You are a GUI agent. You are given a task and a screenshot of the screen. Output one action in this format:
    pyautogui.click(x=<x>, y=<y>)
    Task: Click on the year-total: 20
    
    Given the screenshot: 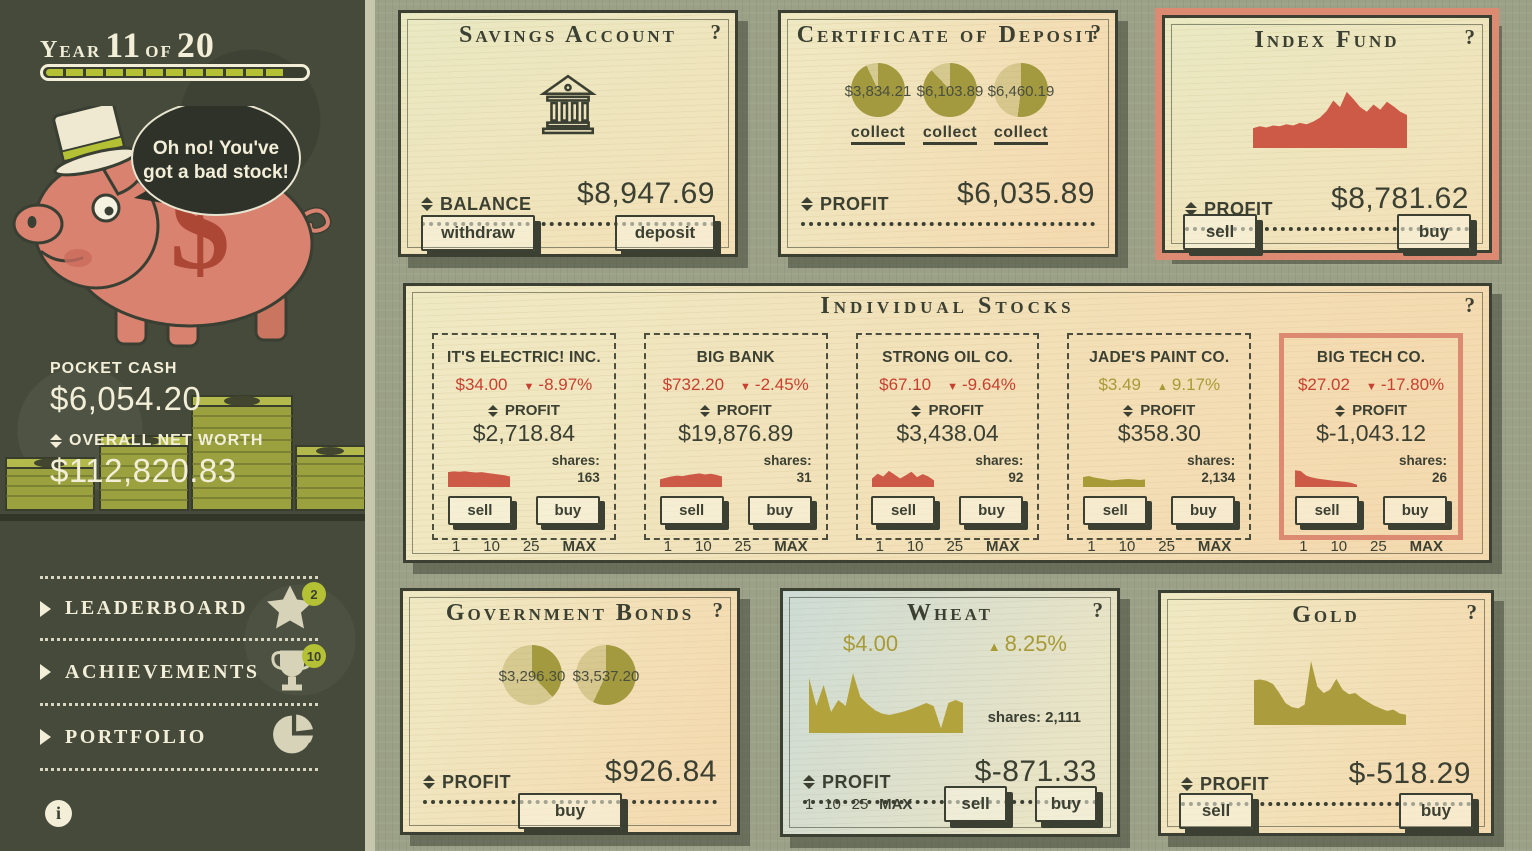 What is the action you would take?
    pyautogui.click(x=195, y=45)
    